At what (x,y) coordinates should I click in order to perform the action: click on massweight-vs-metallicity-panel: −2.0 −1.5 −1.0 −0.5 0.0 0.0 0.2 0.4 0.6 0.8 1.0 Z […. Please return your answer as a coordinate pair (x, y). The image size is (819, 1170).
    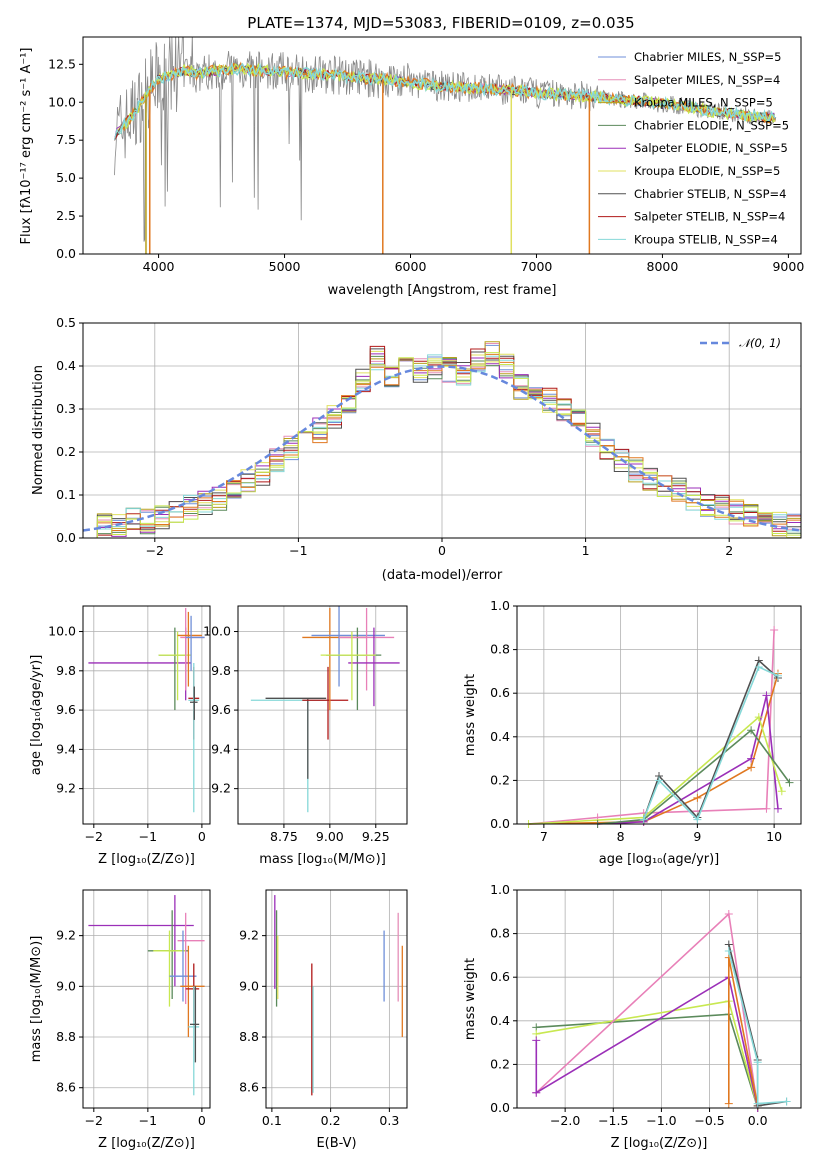
    Looking at the image, I should click on (632, 1016).